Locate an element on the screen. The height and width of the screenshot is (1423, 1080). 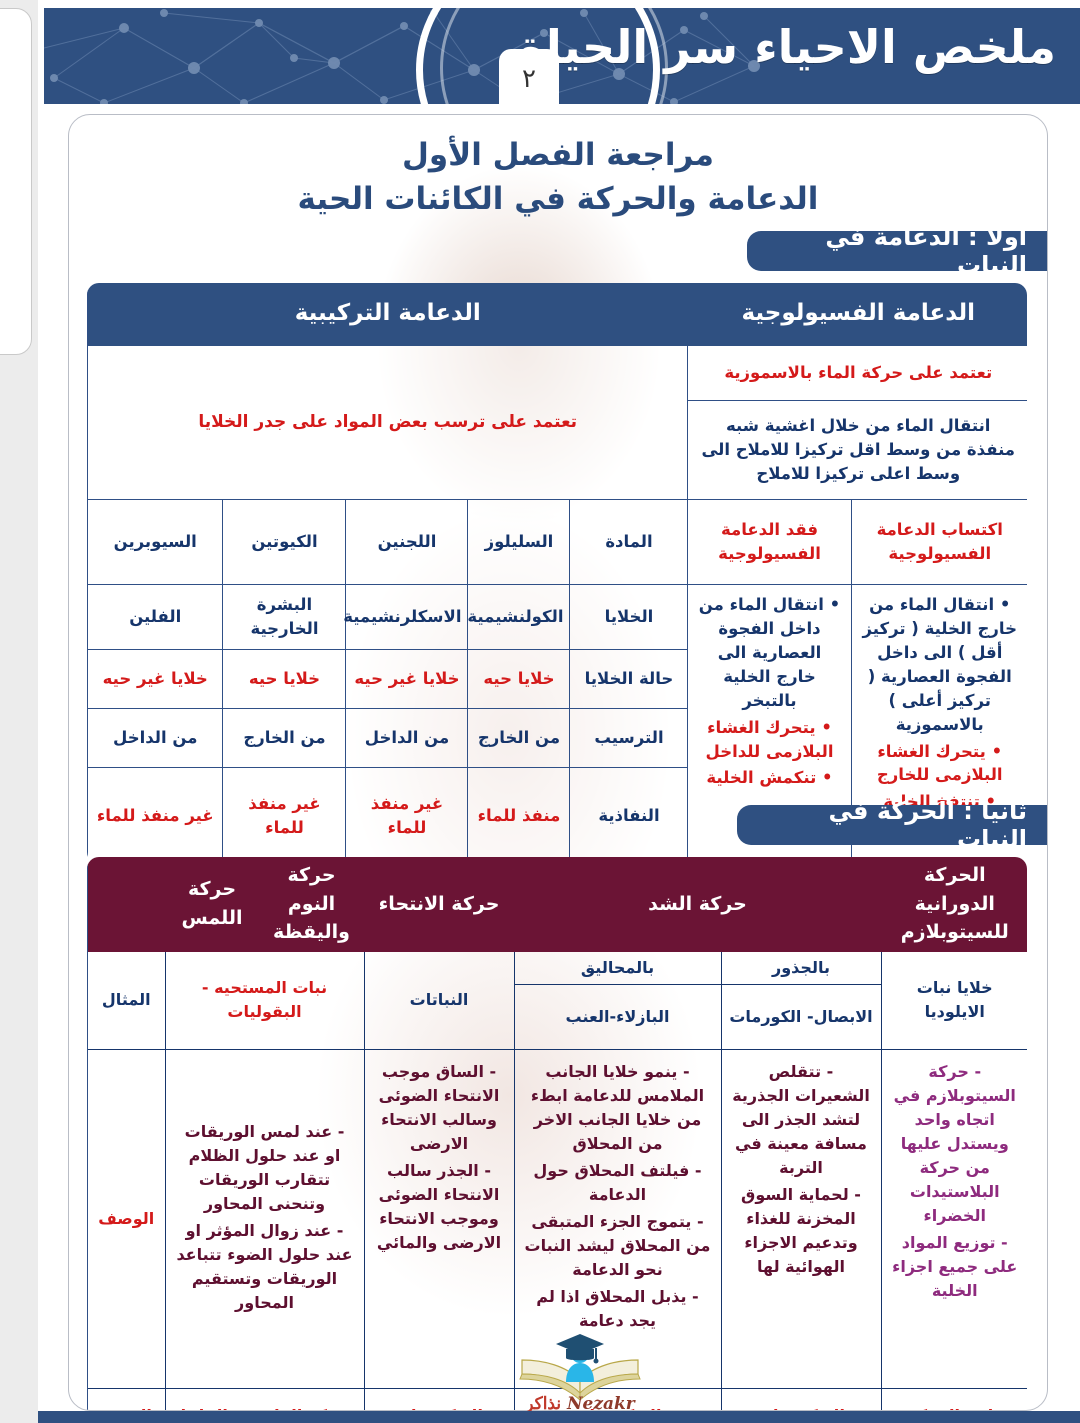
row-label-cell-state: حالة الخلايا is located at coordinates (629, 679).